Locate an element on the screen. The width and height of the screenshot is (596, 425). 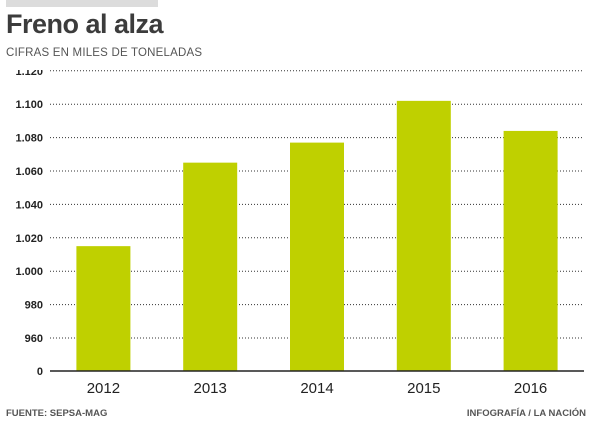
x-tick-label: 2015 is located at coordinates (423, 388).